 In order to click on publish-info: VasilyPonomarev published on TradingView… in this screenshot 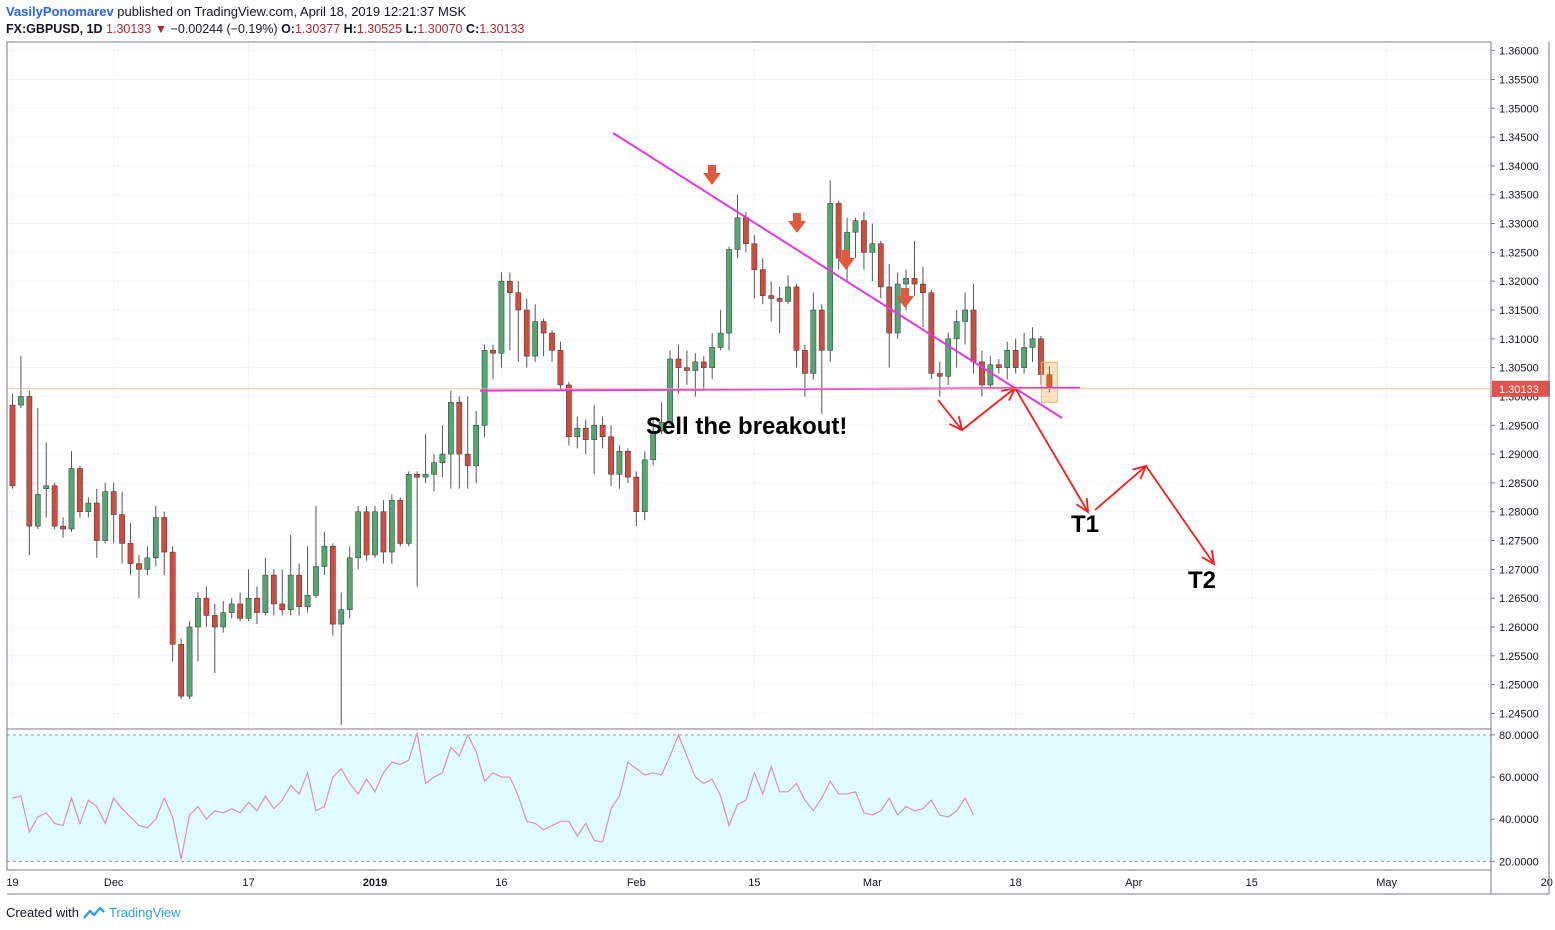, I will do `click(236, 11)`.